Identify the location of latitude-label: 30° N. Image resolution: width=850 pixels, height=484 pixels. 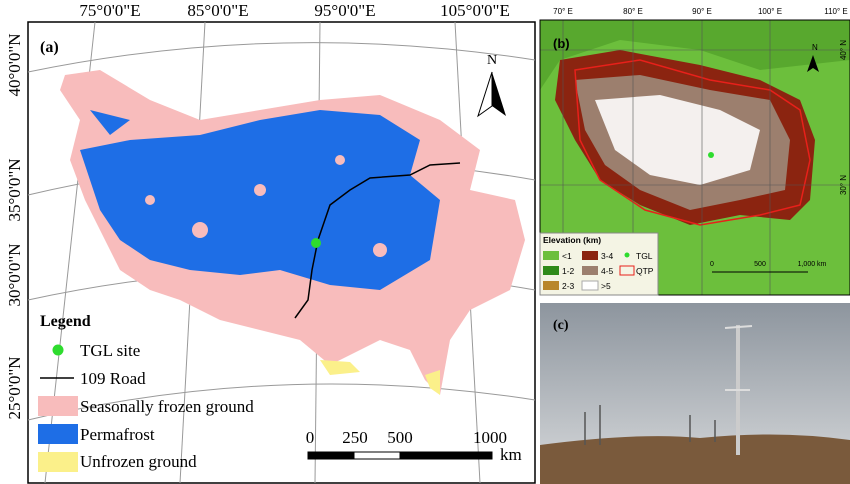
(843, 185).